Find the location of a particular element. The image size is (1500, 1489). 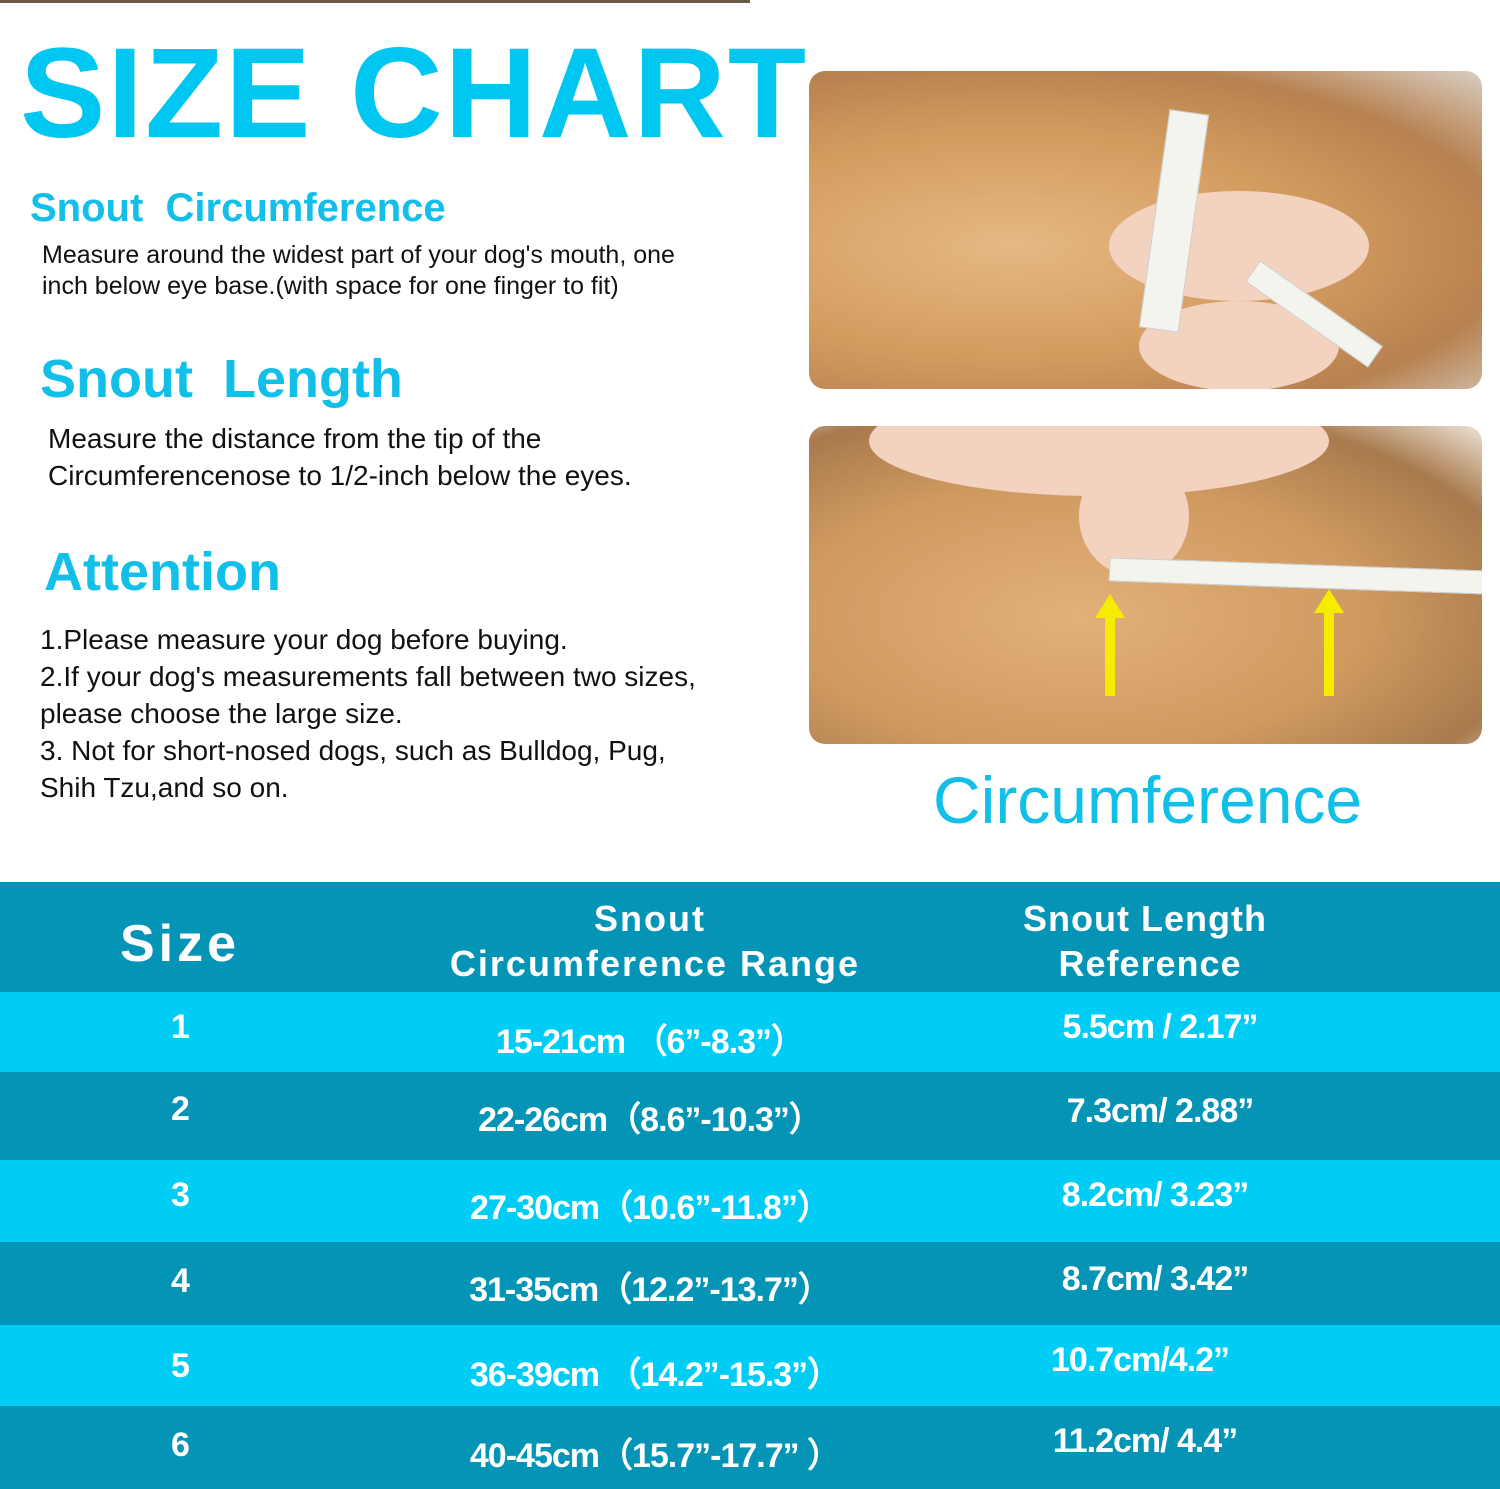

circumference-heading: Snout Circumference is located at coordinates (238, 208).